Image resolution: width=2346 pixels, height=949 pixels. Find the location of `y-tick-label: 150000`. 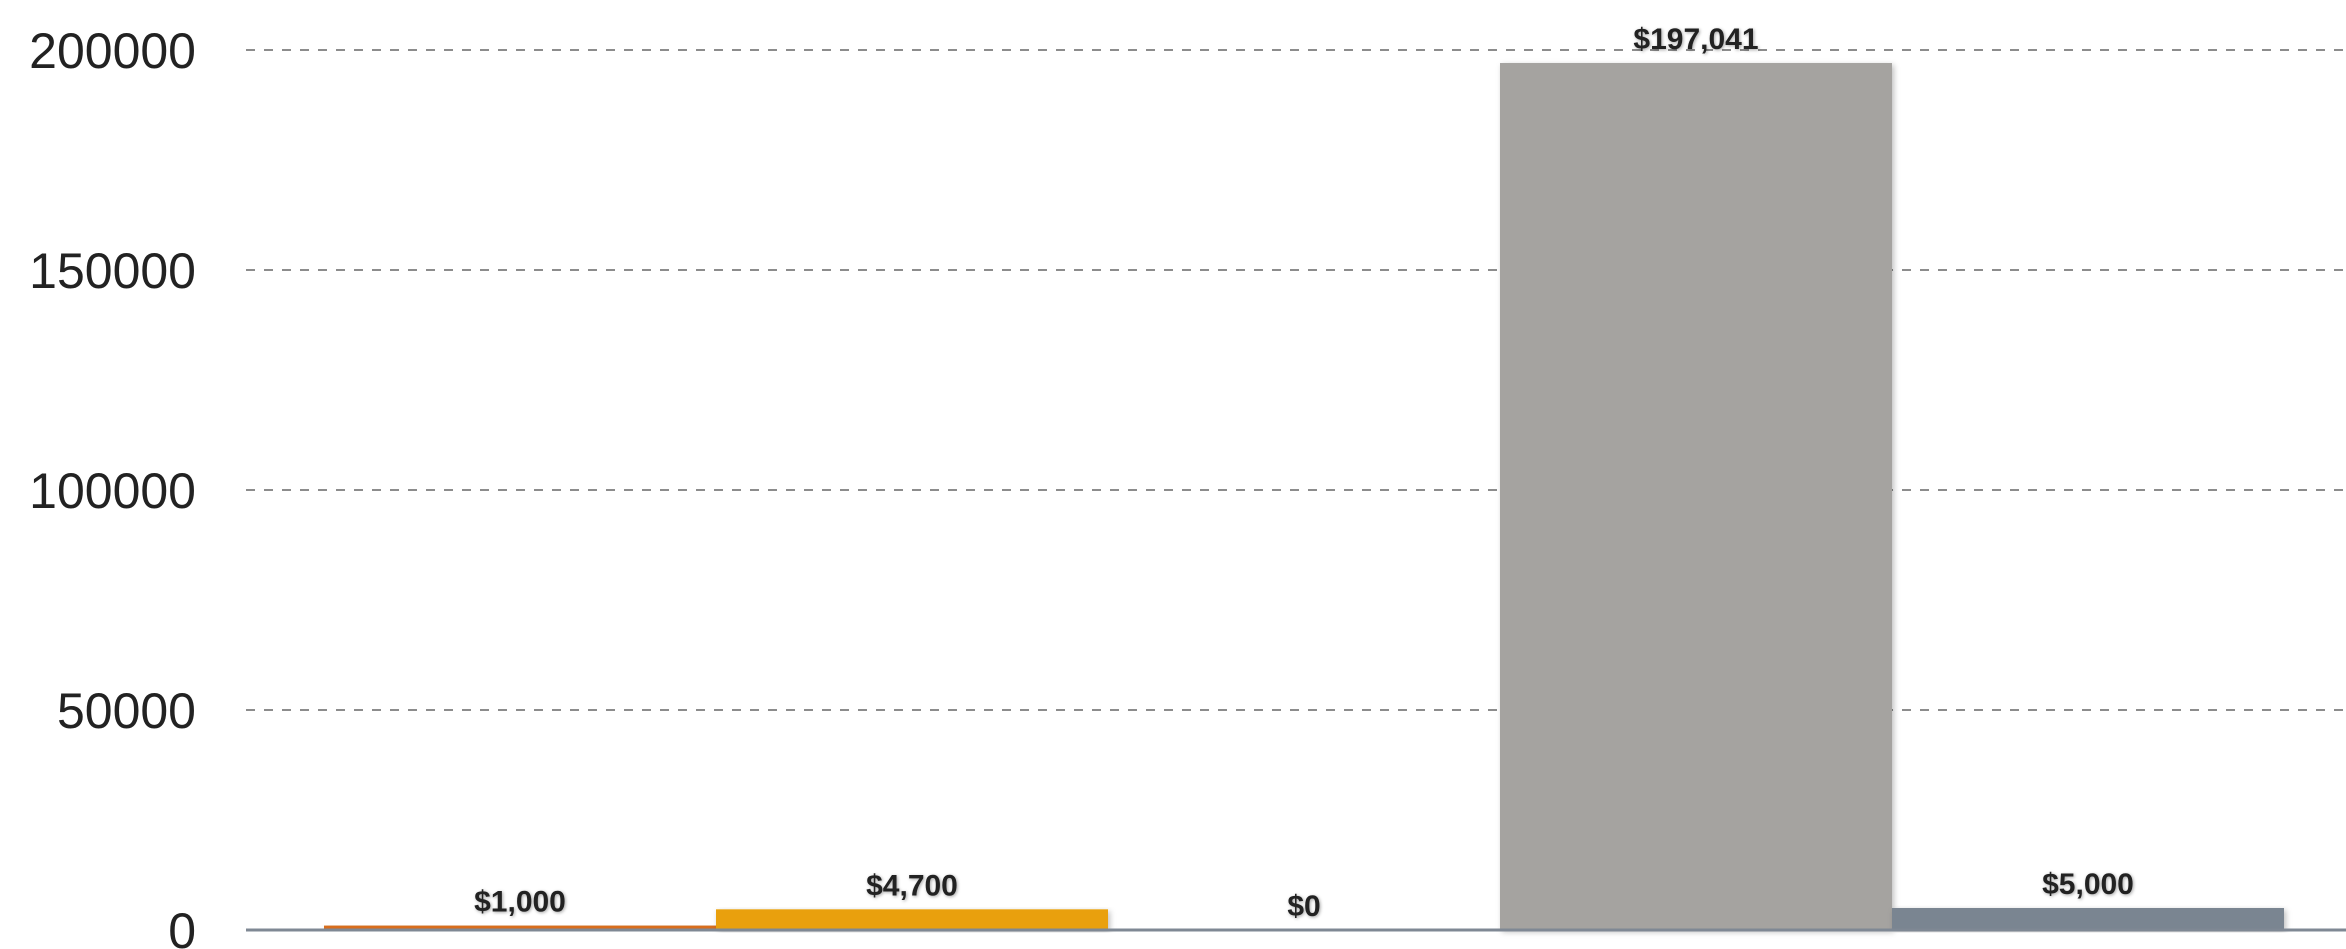

y-tick-label: 150000 is located at coordinates (112, 271).